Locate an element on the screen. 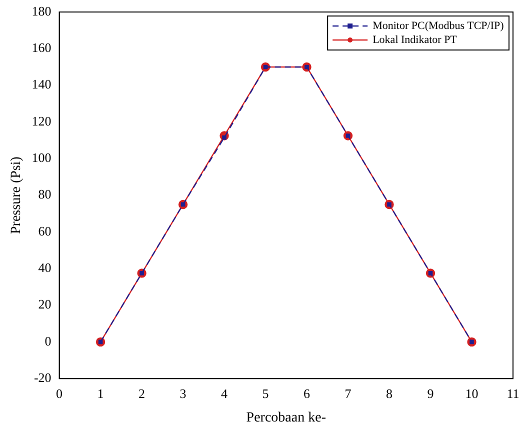 Image resolution: width=525 pixels, height=434 pixels. x-tick-label: 0 is located at coordinates (59, 393).